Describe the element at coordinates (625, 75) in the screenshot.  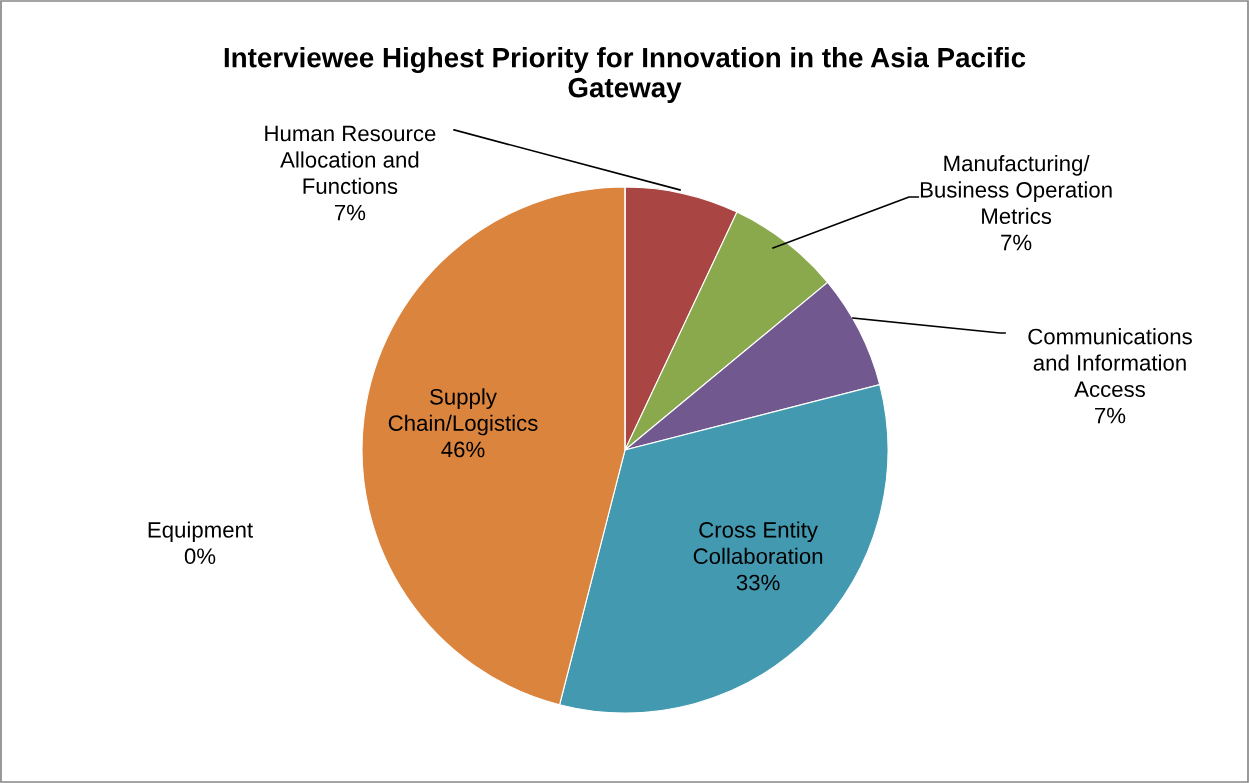
I see `chart-title: Interviewee Highest Priority for Innovation in the Asia Pacific Gateway` at that location.